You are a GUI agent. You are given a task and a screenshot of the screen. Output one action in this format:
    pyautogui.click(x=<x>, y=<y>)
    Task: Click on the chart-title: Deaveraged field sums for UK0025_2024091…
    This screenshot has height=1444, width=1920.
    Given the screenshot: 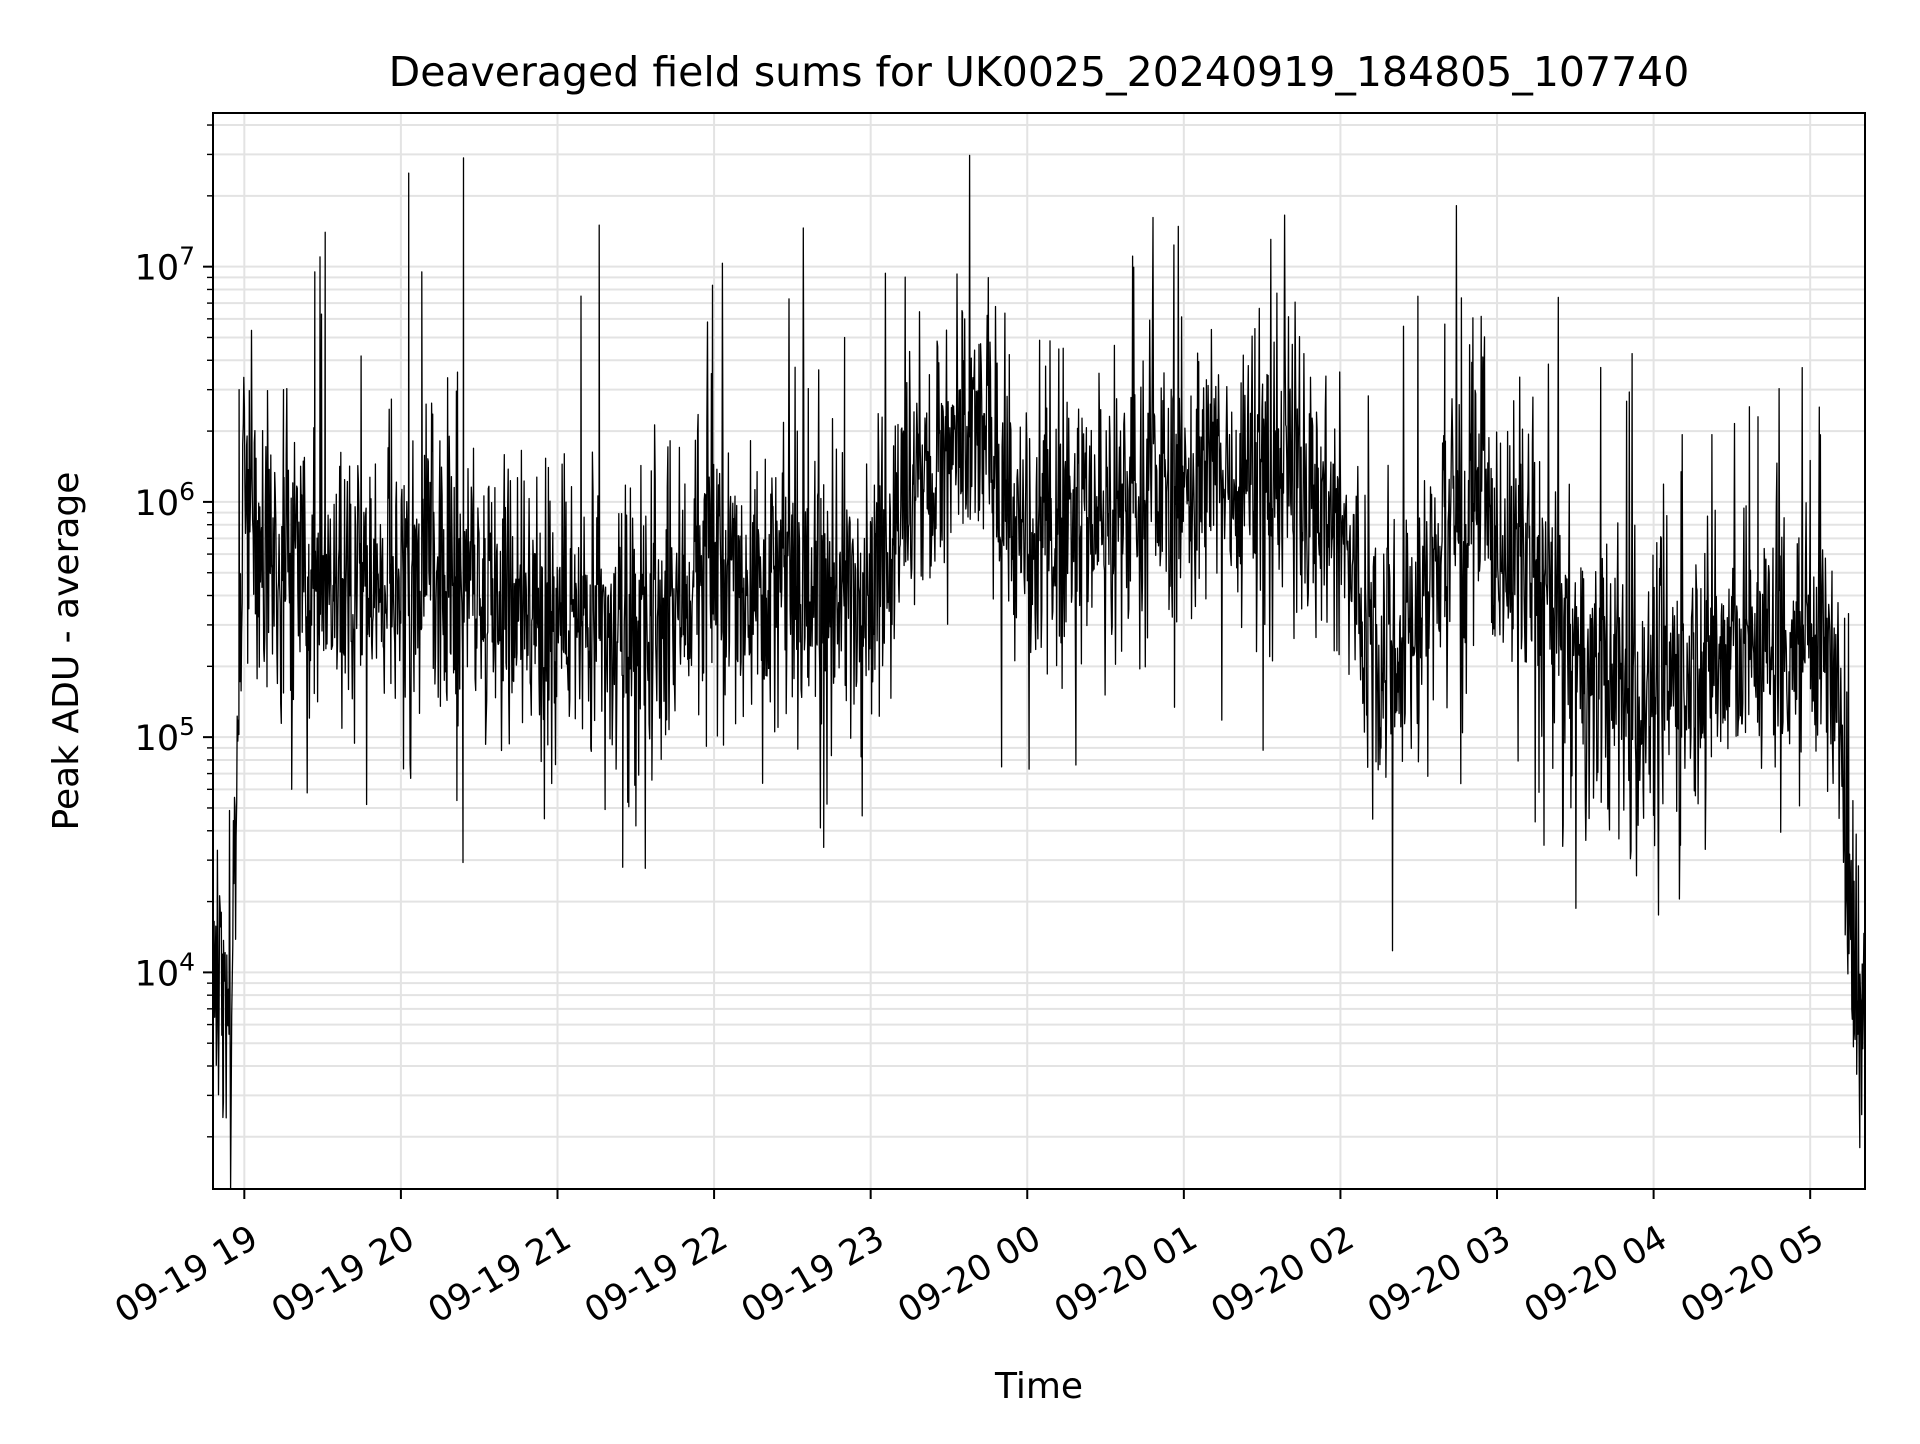 What is the action you would take?
    pyautogui.click(x=1039, y=72)
    